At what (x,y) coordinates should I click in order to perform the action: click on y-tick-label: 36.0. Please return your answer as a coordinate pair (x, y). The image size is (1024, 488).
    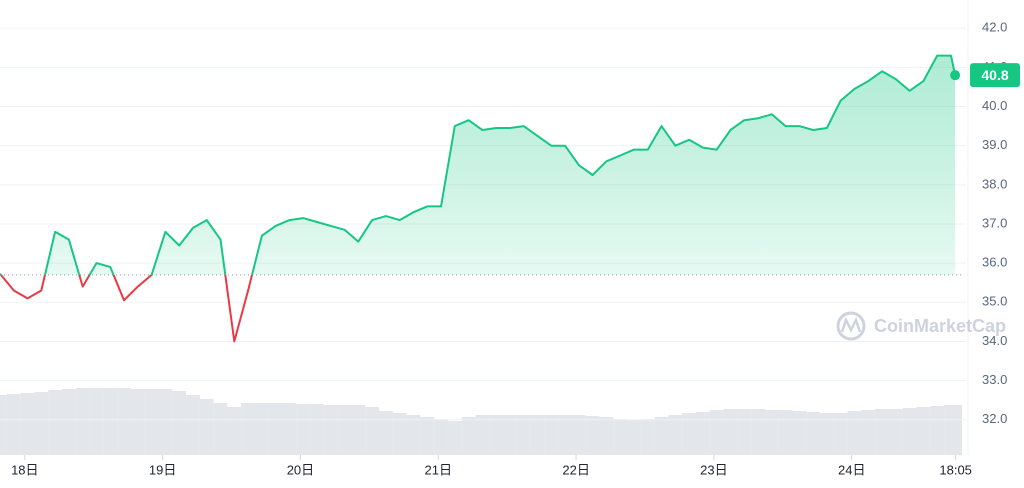
    Looking at the image, I should click on (994, 262).